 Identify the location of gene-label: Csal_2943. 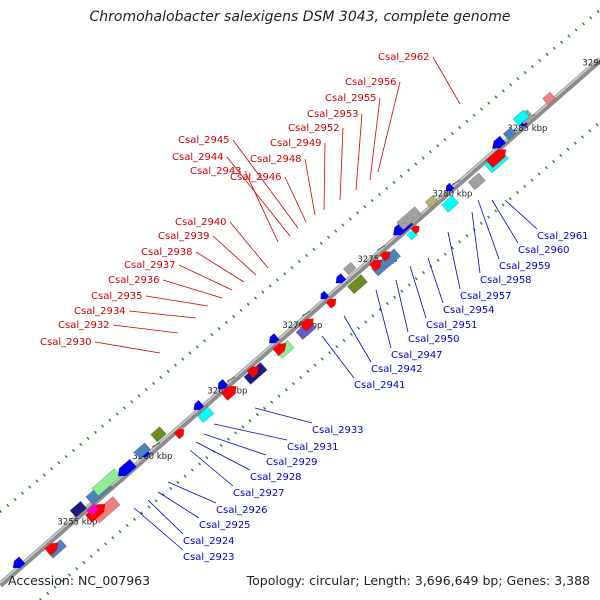
(216, 171).